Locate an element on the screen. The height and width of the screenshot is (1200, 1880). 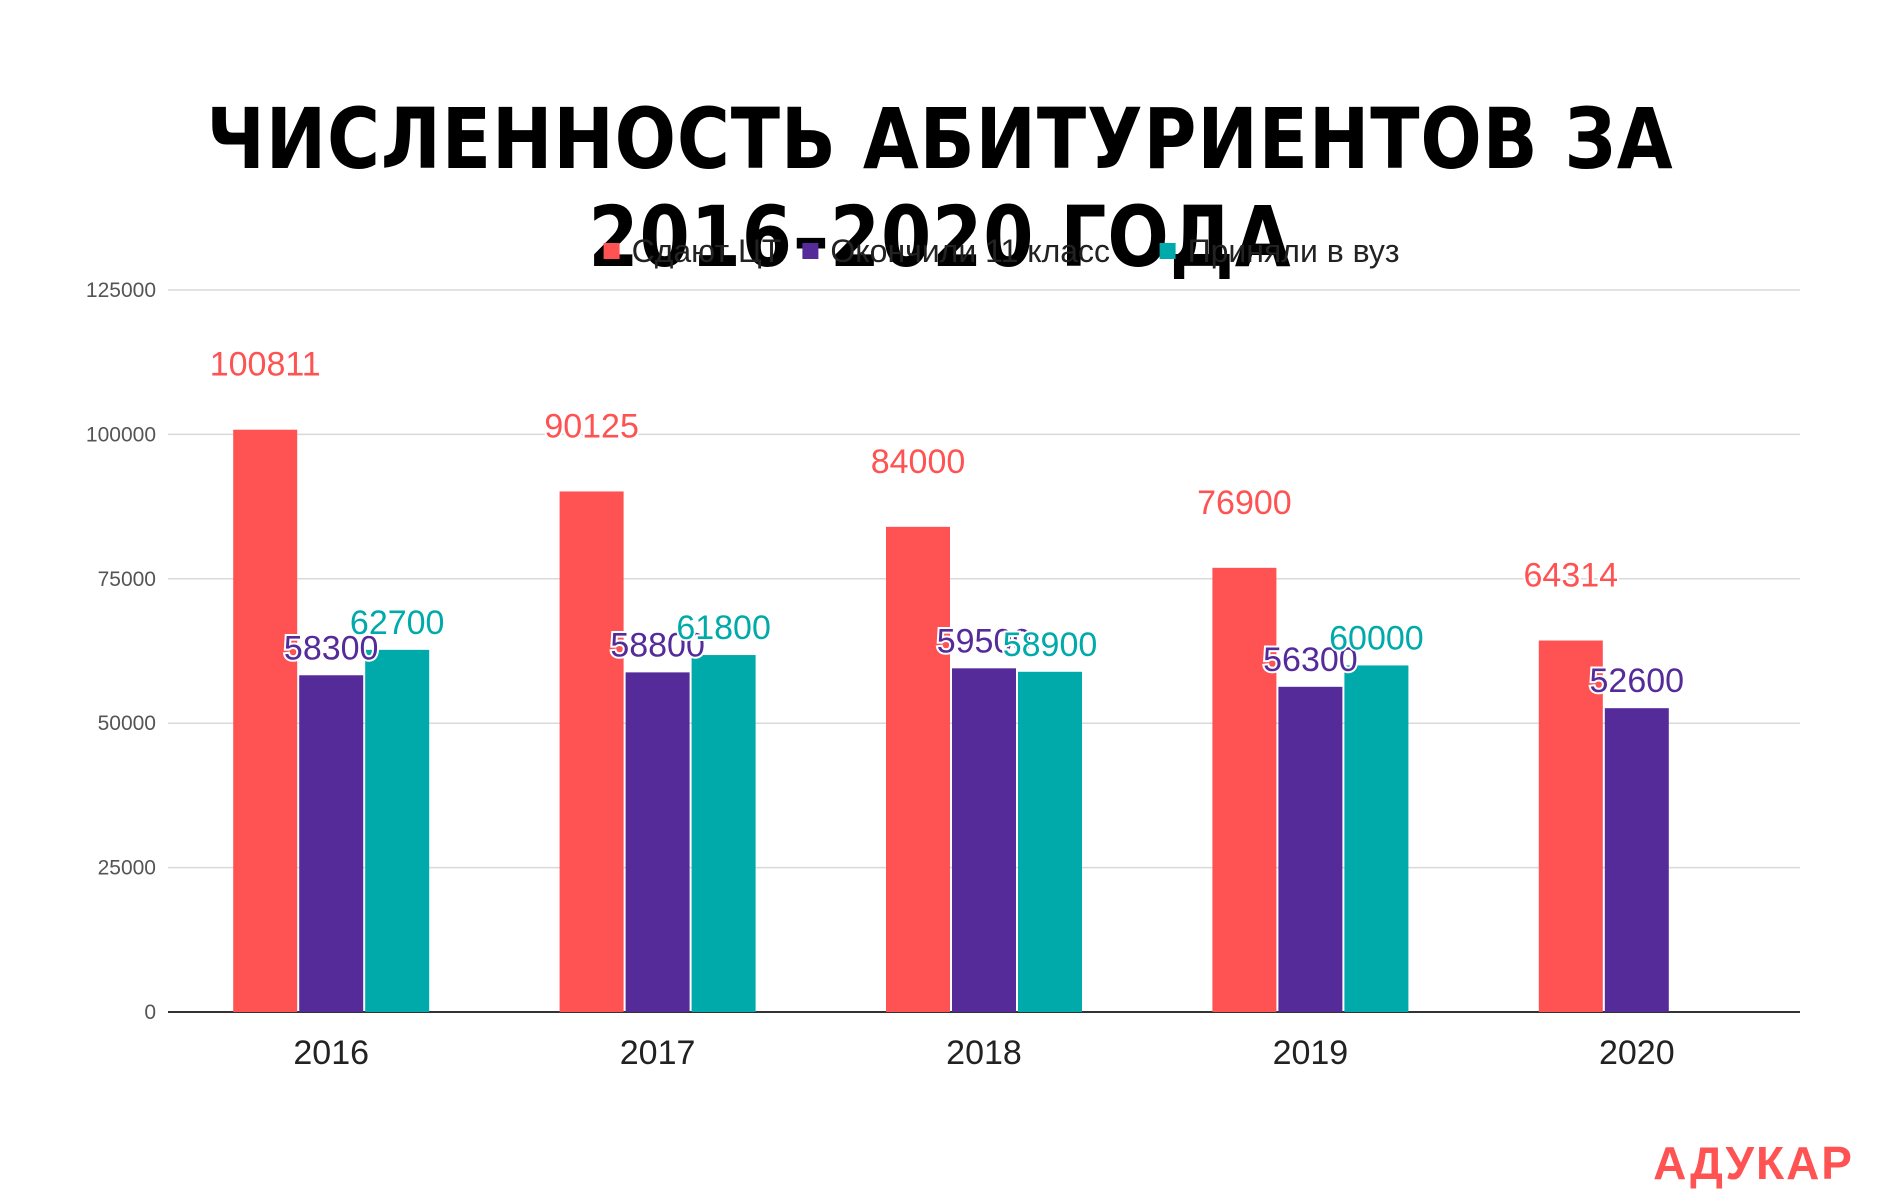
data-label: 100811 is located at coordinates (265, 365).